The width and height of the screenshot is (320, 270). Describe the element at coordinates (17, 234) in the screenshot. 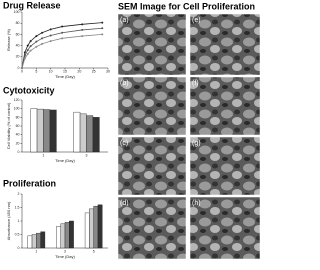

I see `y-tick-label: 0.5` at that location.